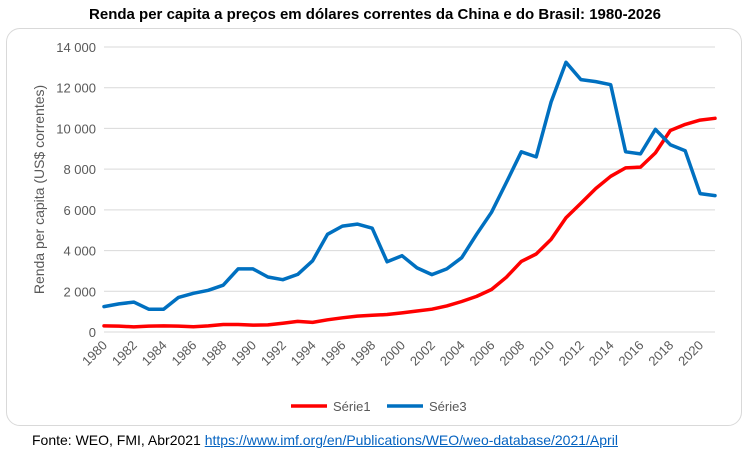  I want to click on y-tick-label: 2 000, so click(79, 291).